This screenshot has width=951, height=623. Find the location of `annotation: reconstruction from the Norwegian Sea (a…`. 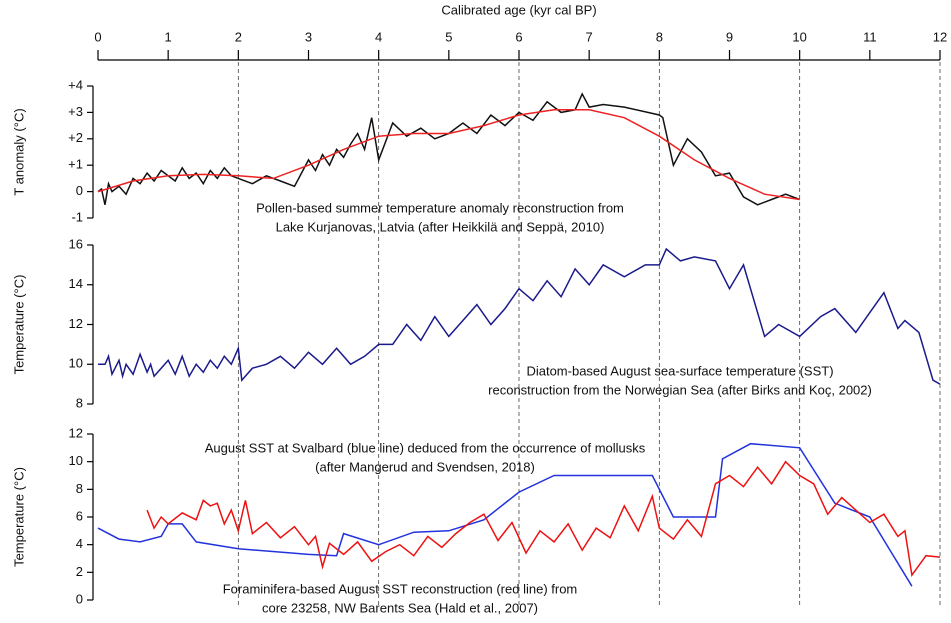

annotation: reconstruction from the Norwegian Sea (a… is located at coordinates (680, 389).